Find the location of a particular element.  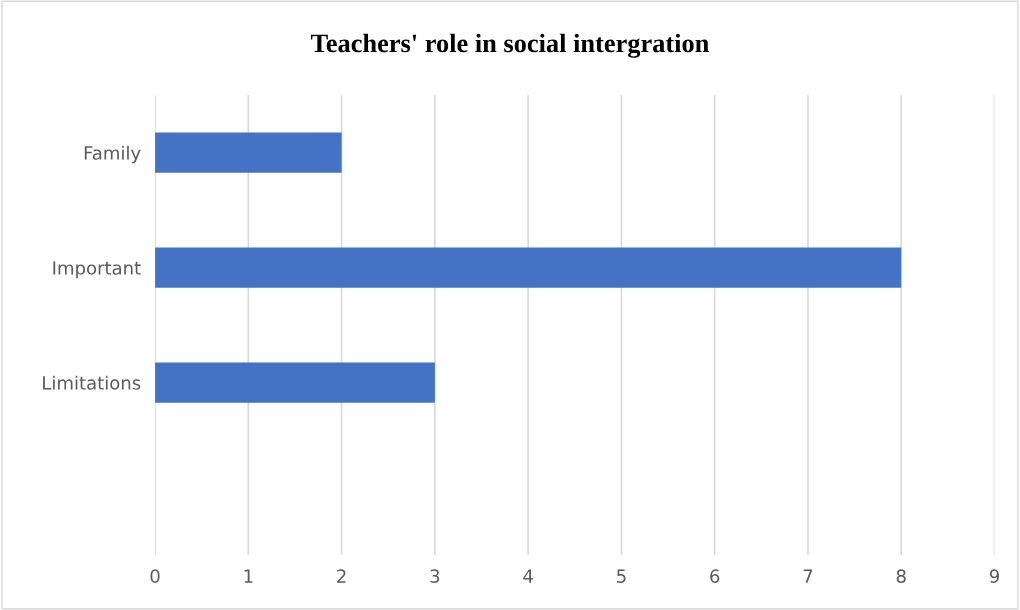

x-tick-label: 5 is located at coordinates (621, 576).